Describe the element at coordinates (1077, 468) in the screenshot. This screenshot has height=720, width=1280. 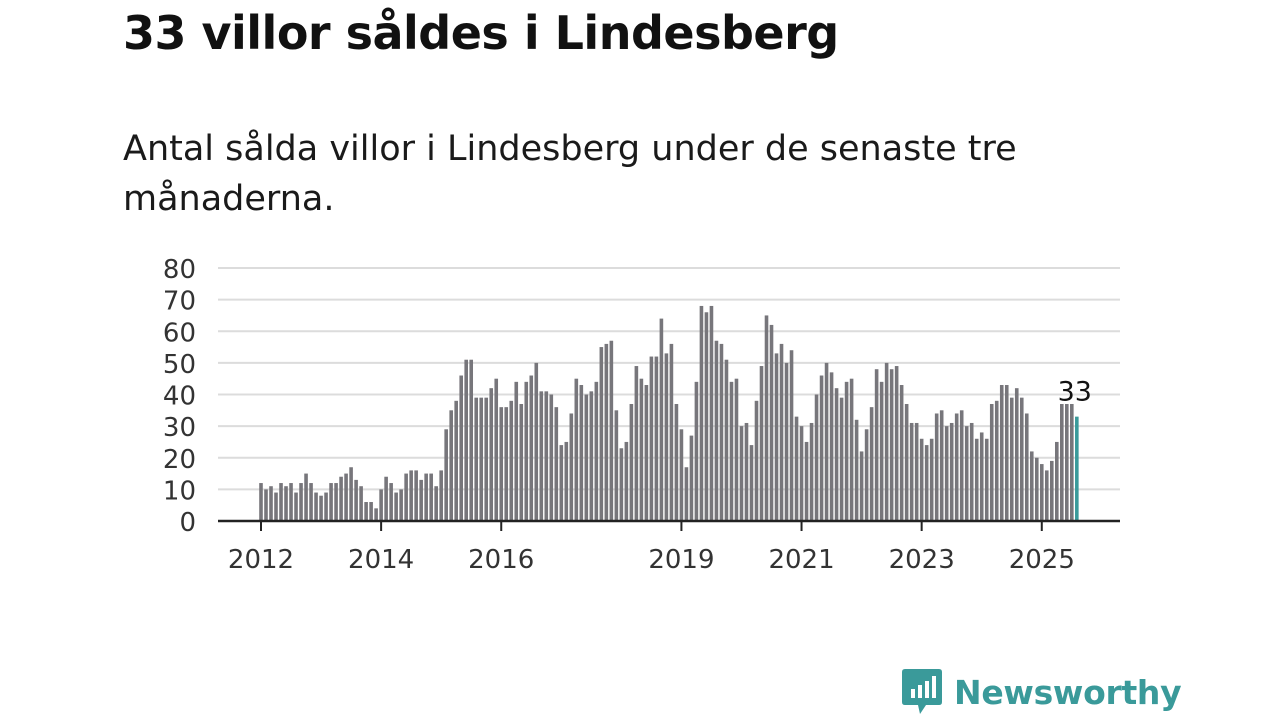
I see `bar-highlight` at that location.